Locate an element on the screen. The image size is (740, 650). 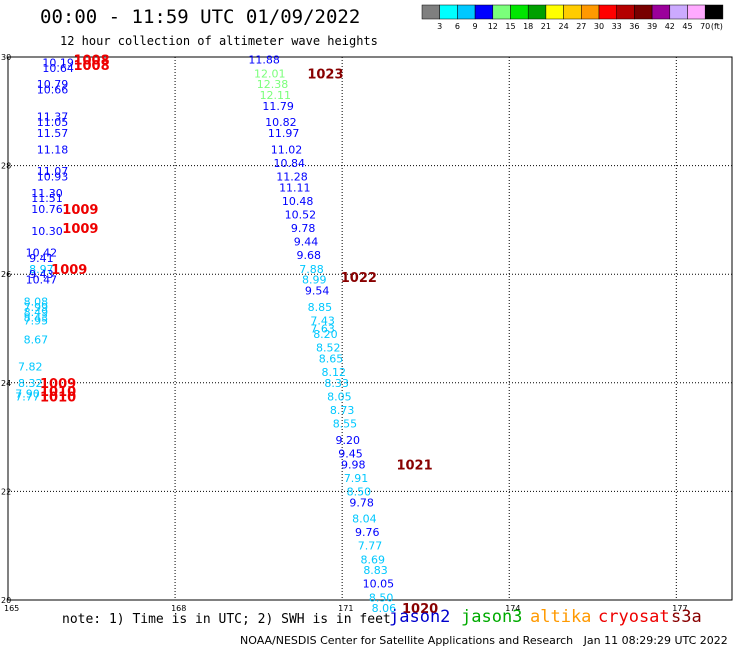
colorbar-label: 33 is located at coordinates (617, 26).